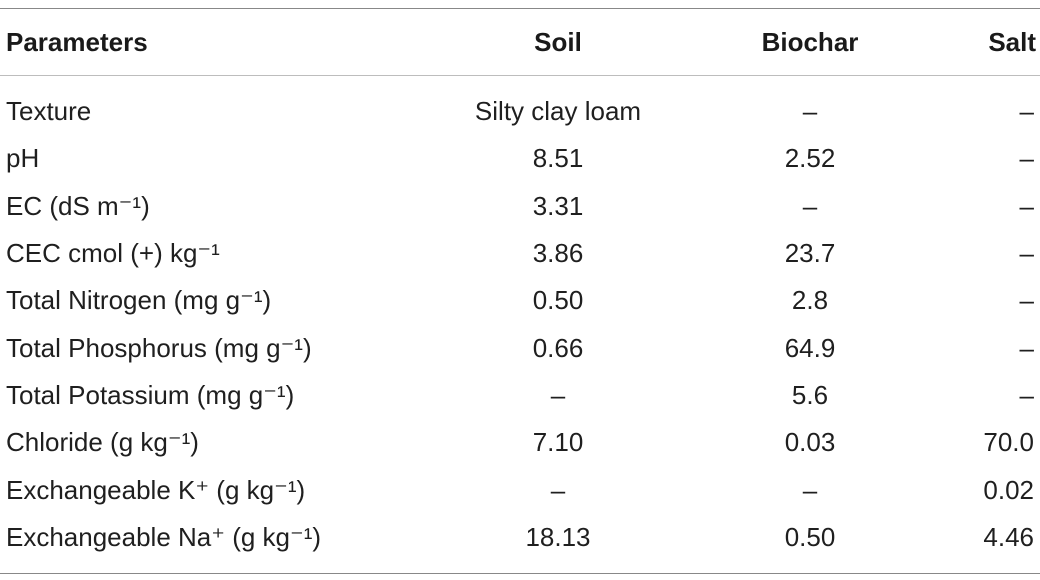 Image resolution: width=1040 pixels, height=580 pixels. I want to click on header-biochar: Biochar, so click(810, 42).